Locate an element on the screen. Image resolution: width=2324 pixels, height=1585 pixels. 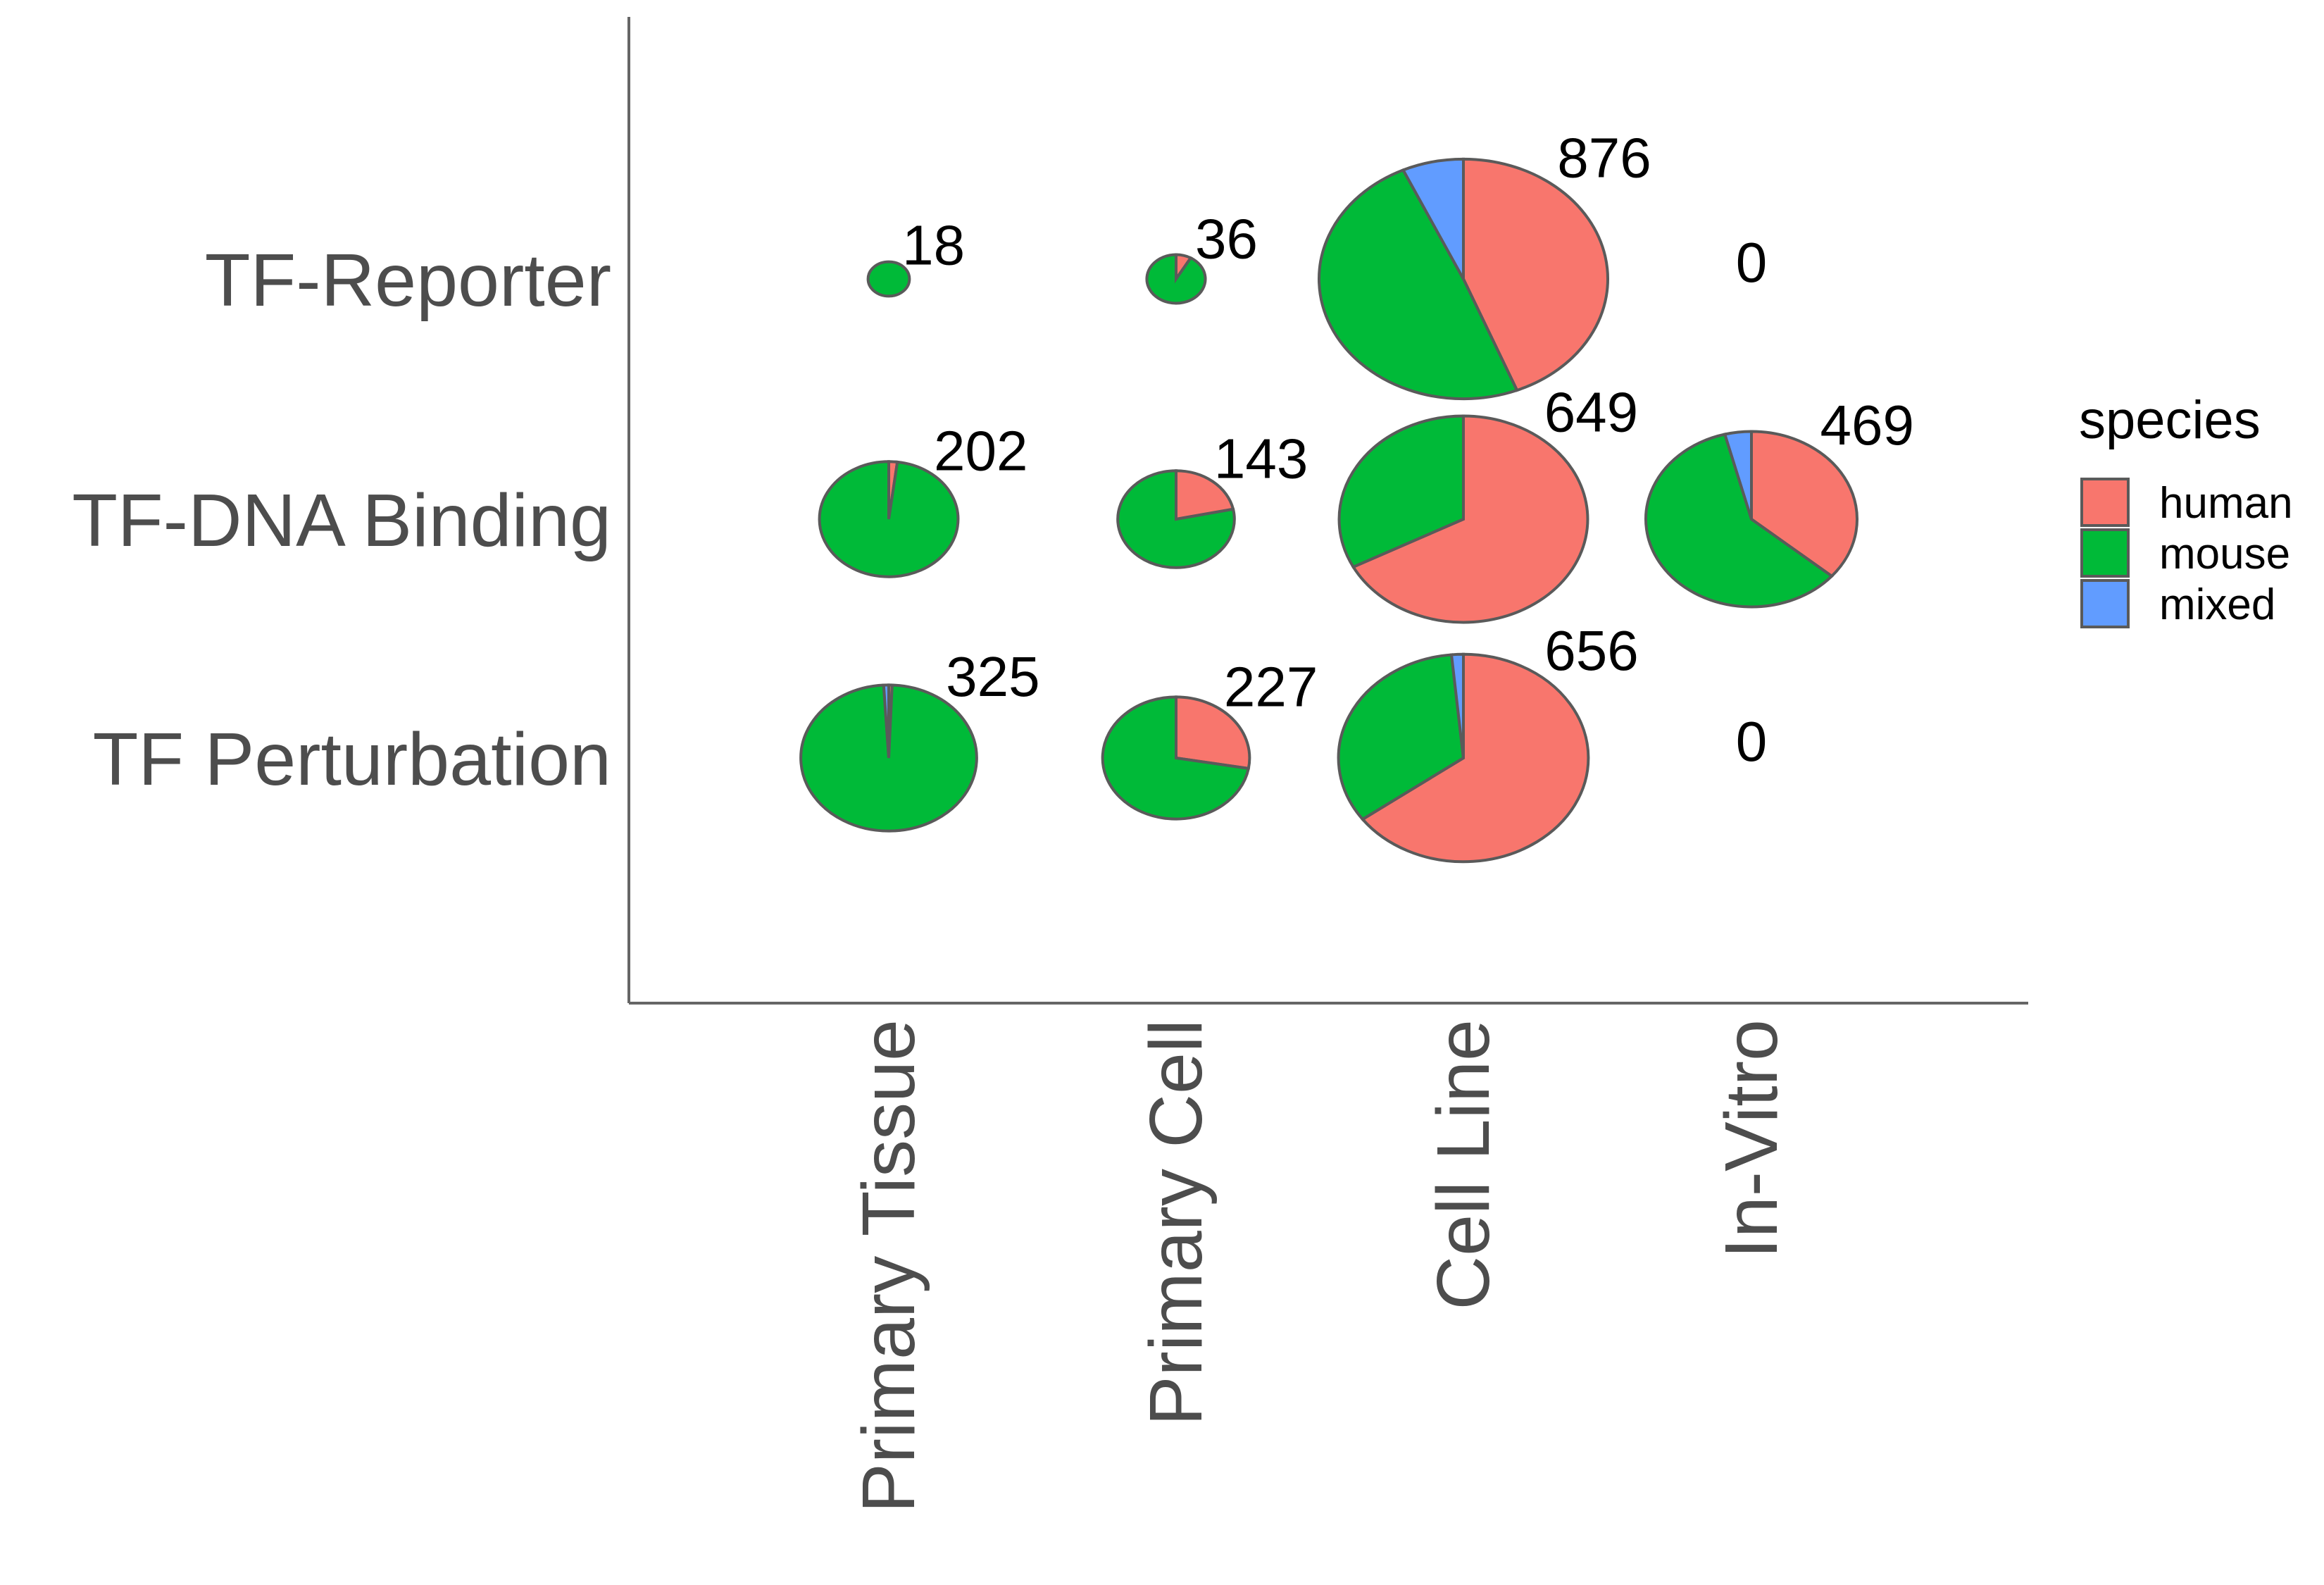
slice-tf-dna-binding-cell-line-human is located at coordinates (1470, 519).